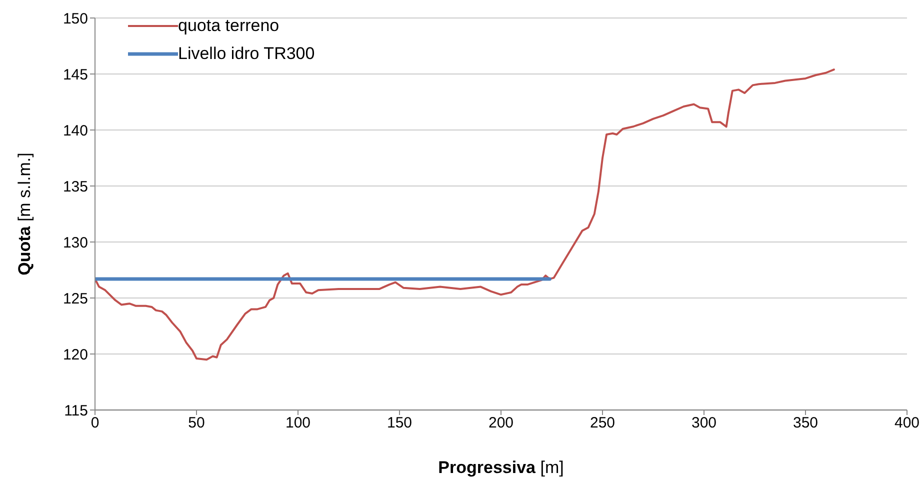  I want to click on y-tick-label: 120, so click(75, 355).